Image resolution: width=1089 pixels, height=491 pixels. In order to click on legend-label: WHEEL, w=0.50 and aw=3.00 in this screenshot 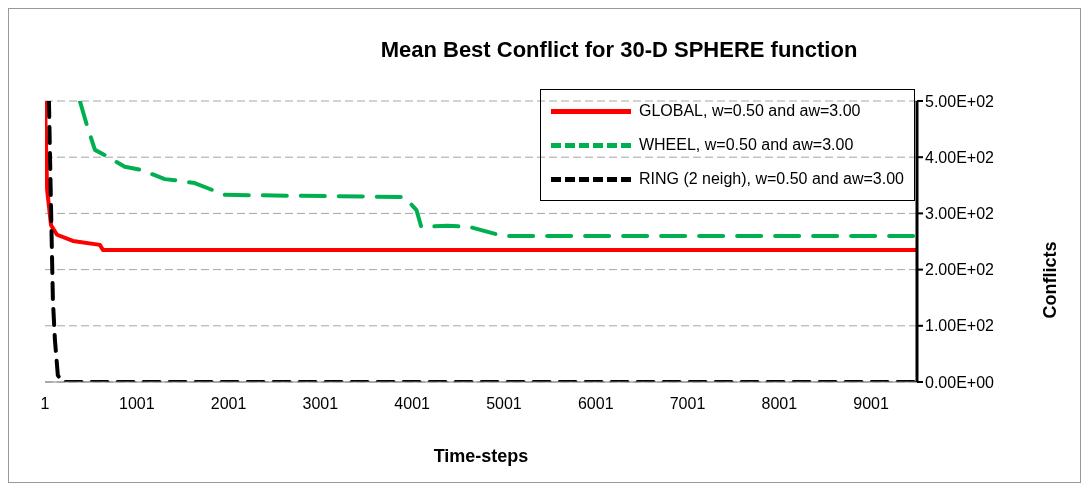, I will do `click(746, 145)`.